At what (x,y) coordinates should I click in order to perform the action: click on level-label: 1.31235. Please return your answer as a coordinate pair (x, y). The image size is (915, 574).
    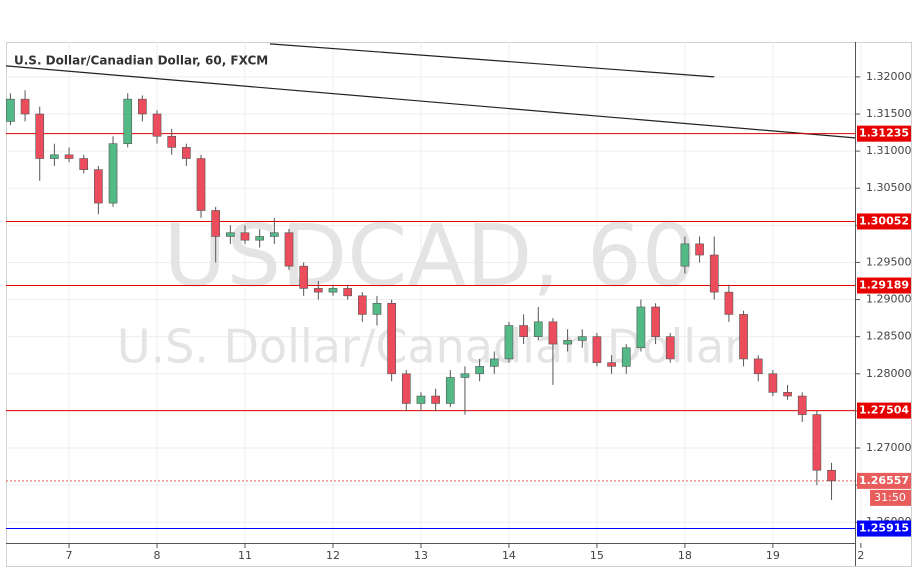
    Looking at the image, I should click on (884, 133).